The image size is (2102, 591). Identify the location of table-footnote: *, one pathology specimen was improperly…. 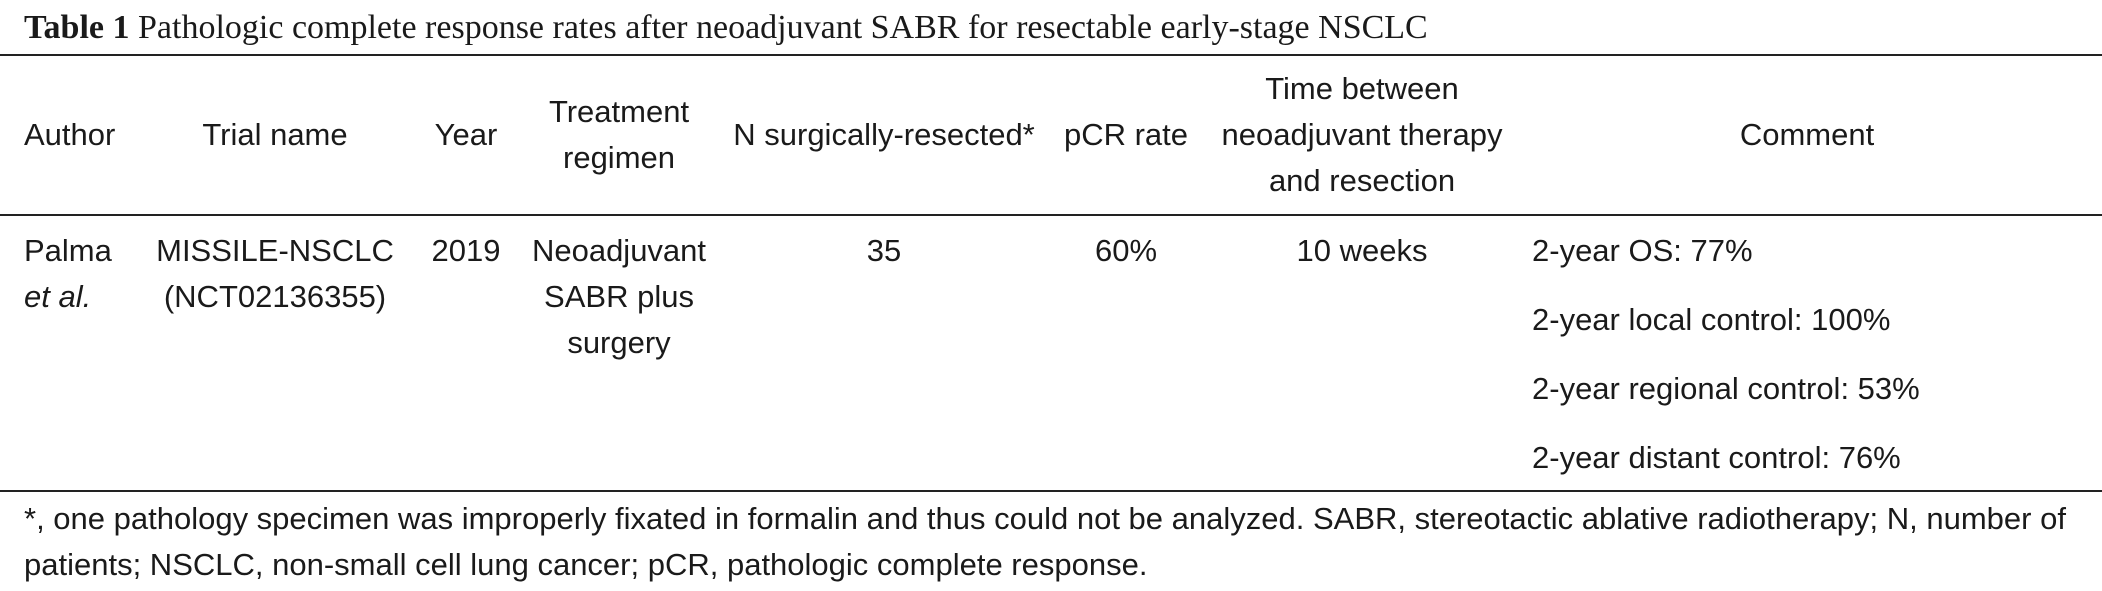
(1045, 541).